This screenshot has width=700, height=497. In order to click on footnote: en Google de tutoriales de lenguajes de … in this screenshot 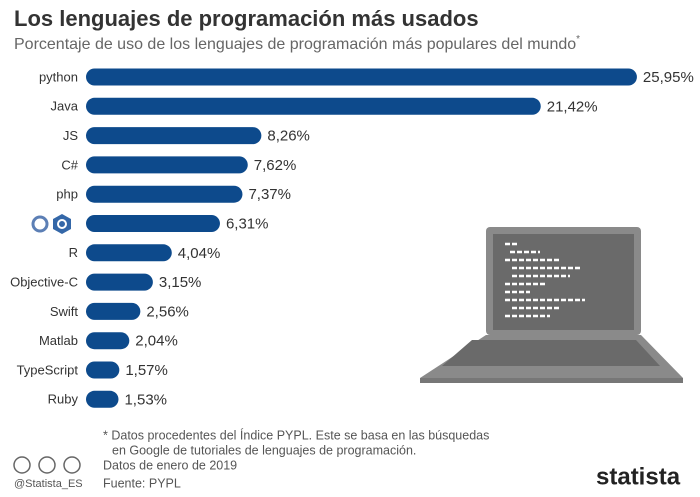, I will do `click(264, 450)`.